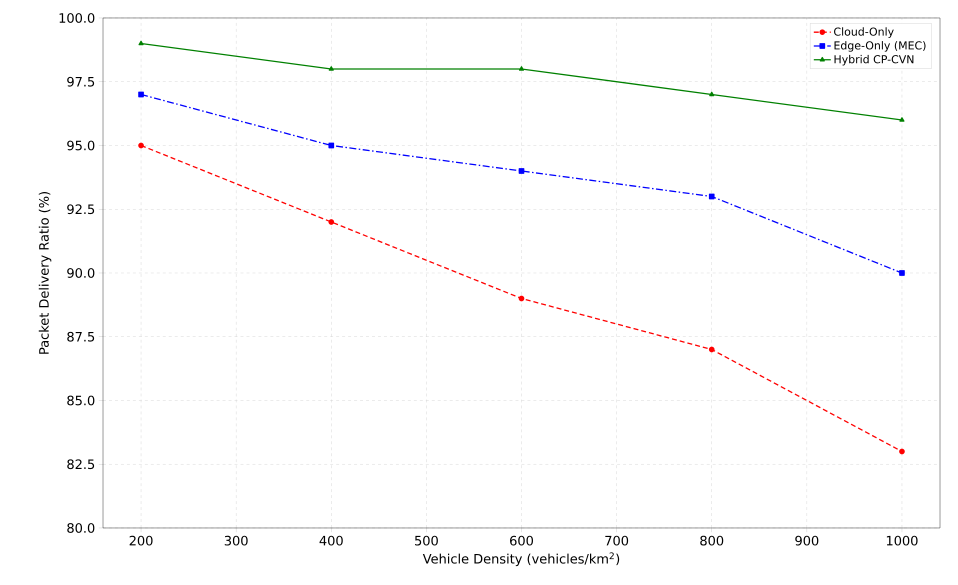 The image size is (958, 585). Describe the element at coordinates (80, 464) in the screenshot. I see `y-tick-label: 82.5` at that location.